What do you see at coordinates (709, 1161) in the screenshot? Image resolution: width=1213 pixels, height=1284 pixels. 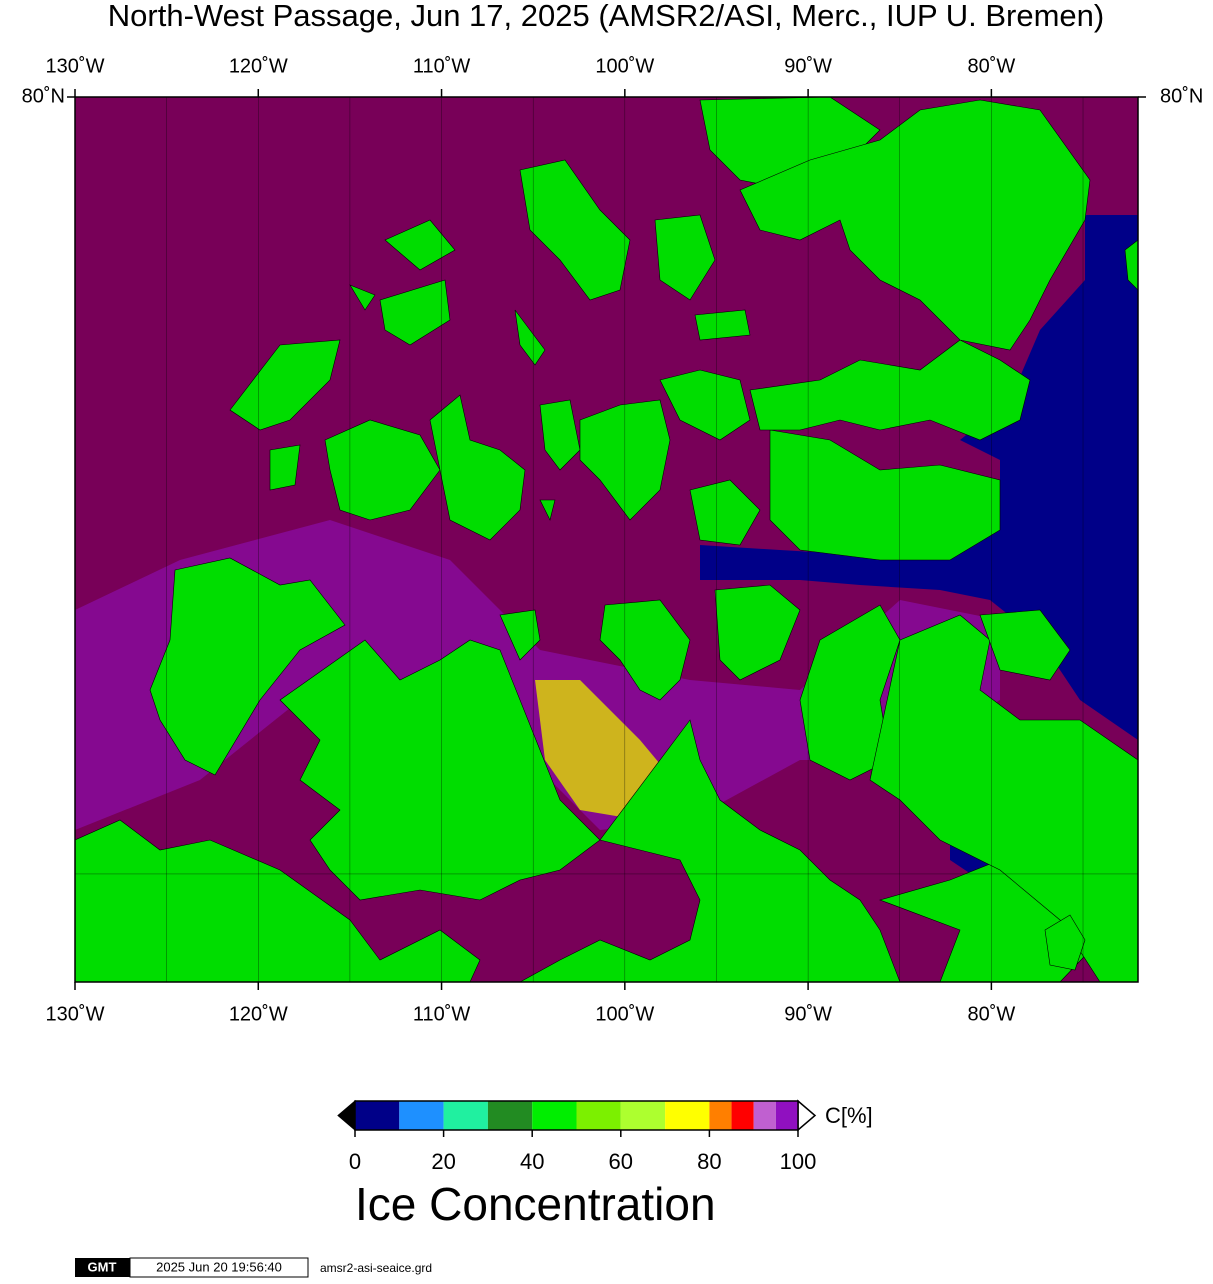 I see `colorbar-tick-label: 80` at bounding box center [709, 1161].